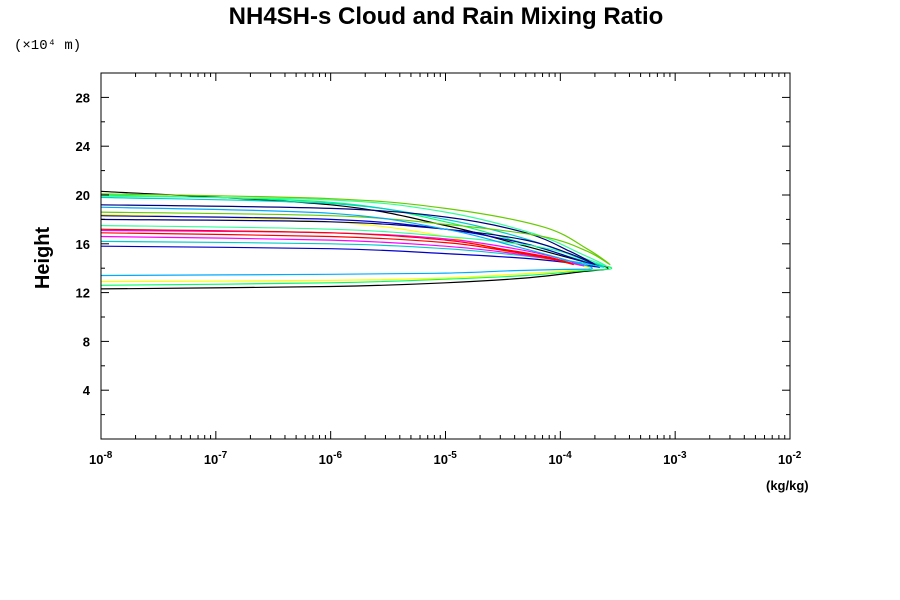 This screenshot has height=600, width=900. Describe the element at coordinates (86, 341) in the screenshot. I see `y-tick-label: 8` at that location.